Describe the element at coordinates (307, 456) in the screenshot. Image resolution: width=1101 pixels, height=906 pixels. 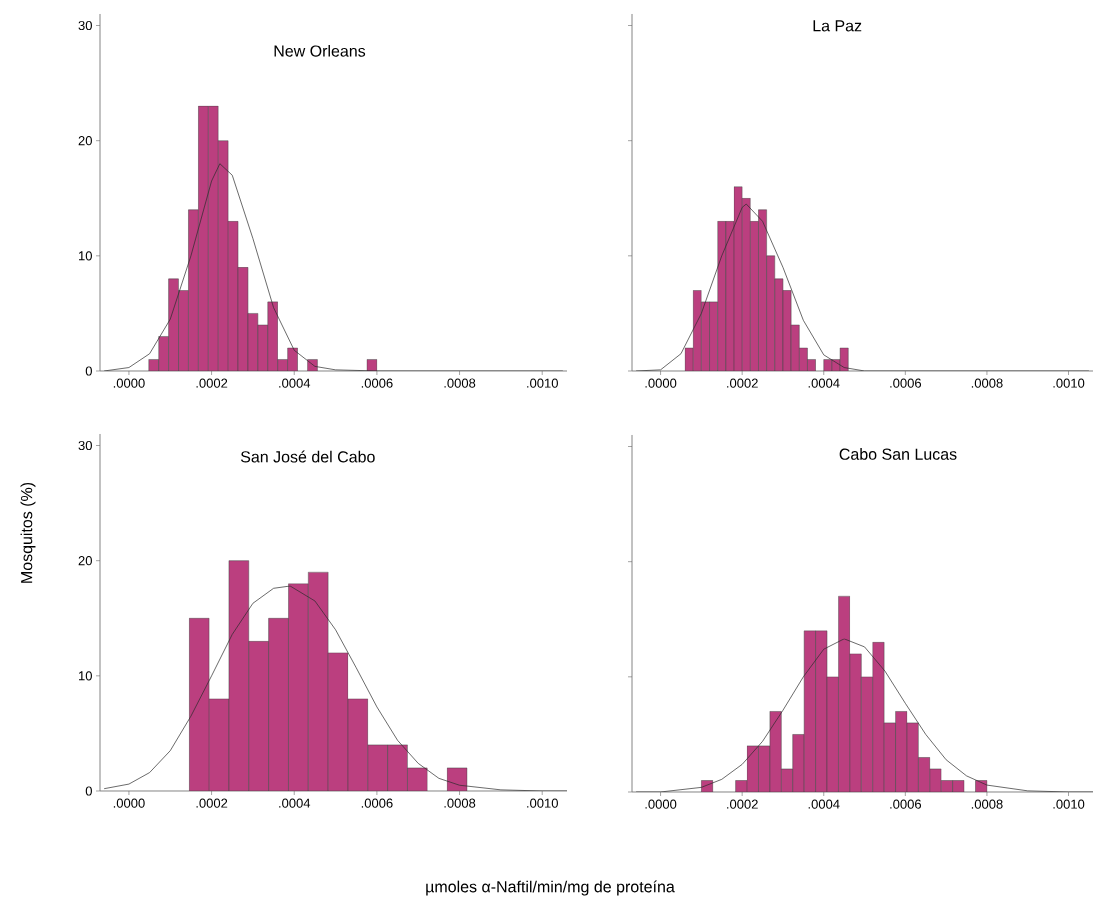
I see `text: San José del Cabo` at that location.